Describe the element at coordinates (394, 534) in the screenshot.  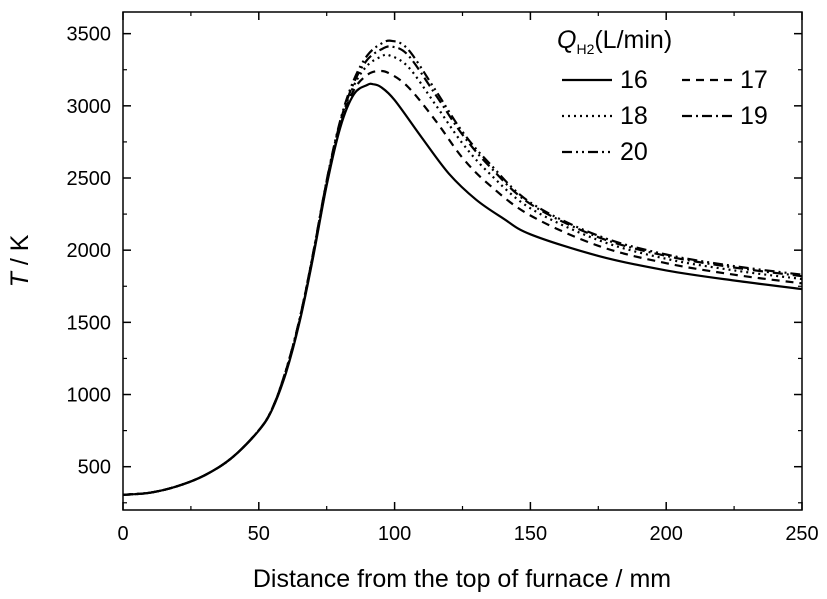
I see `x-tick-label: 100` at that location.